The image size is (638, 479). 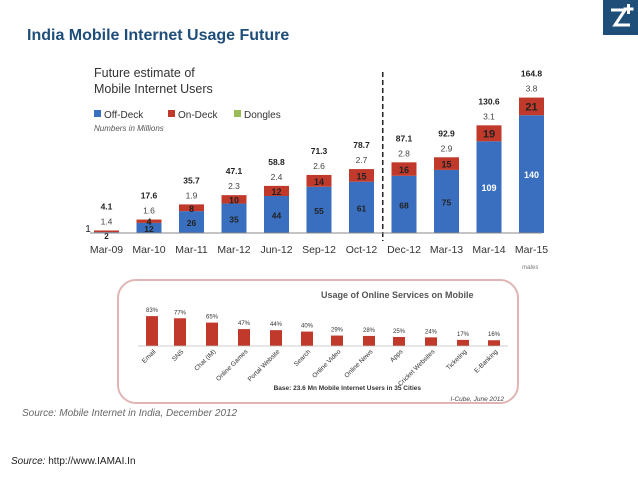 What do you see at coordinates (361, 145) in the screenshot?
I see `label-total: 78.7` at bounding box center [361, 145].